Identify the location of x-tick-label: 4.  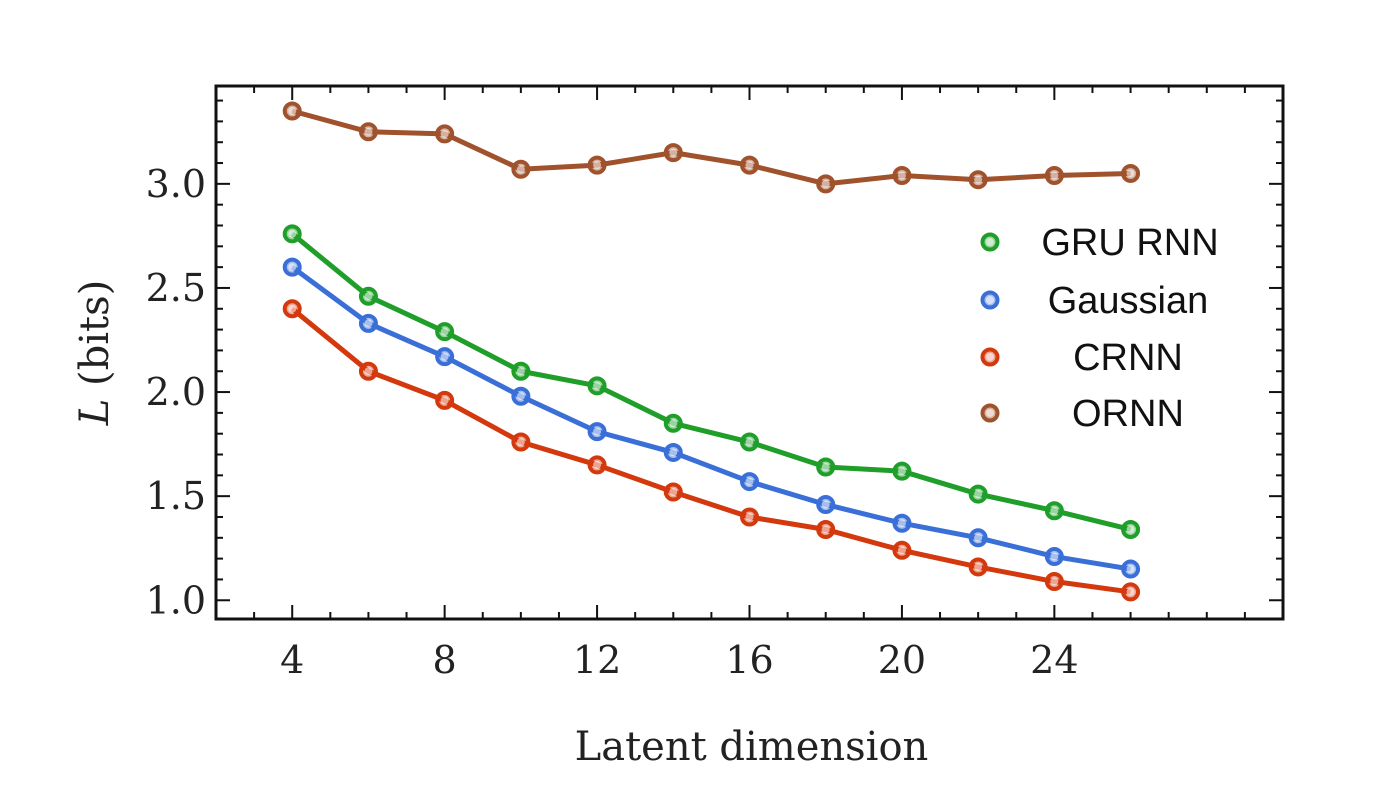
(292, 660).